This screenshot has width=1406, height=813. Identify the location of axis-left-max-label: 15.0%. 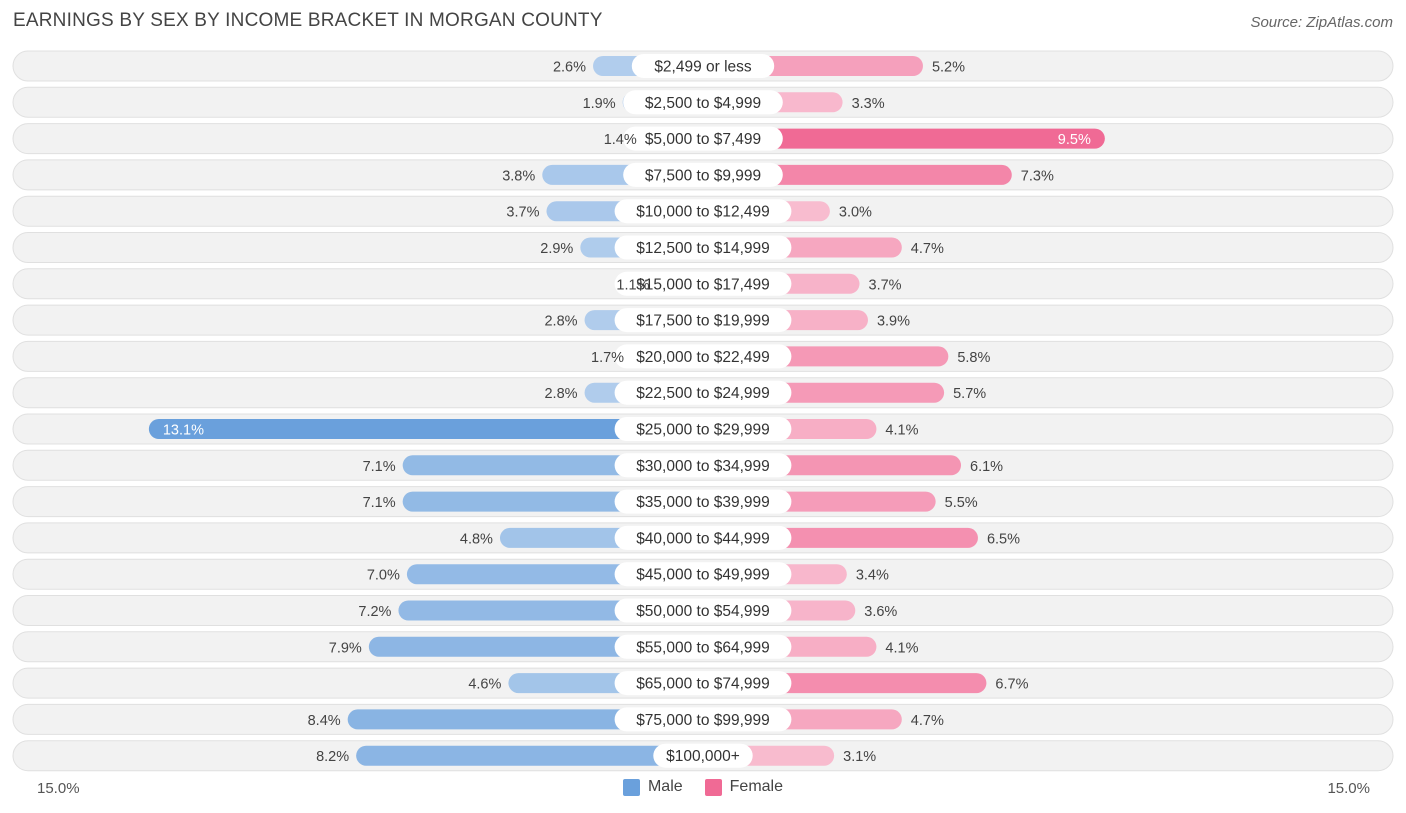
(58, 788).